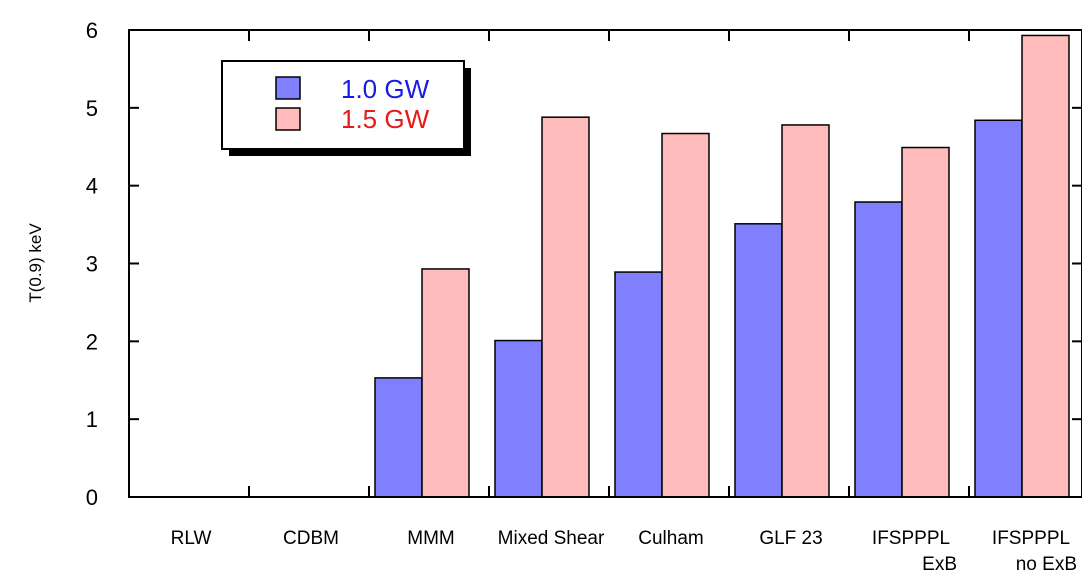 The image size is (1082, 574). I want to click on y-tick-labels: 0 1 2 3 4 5 6, so click(92, 264).